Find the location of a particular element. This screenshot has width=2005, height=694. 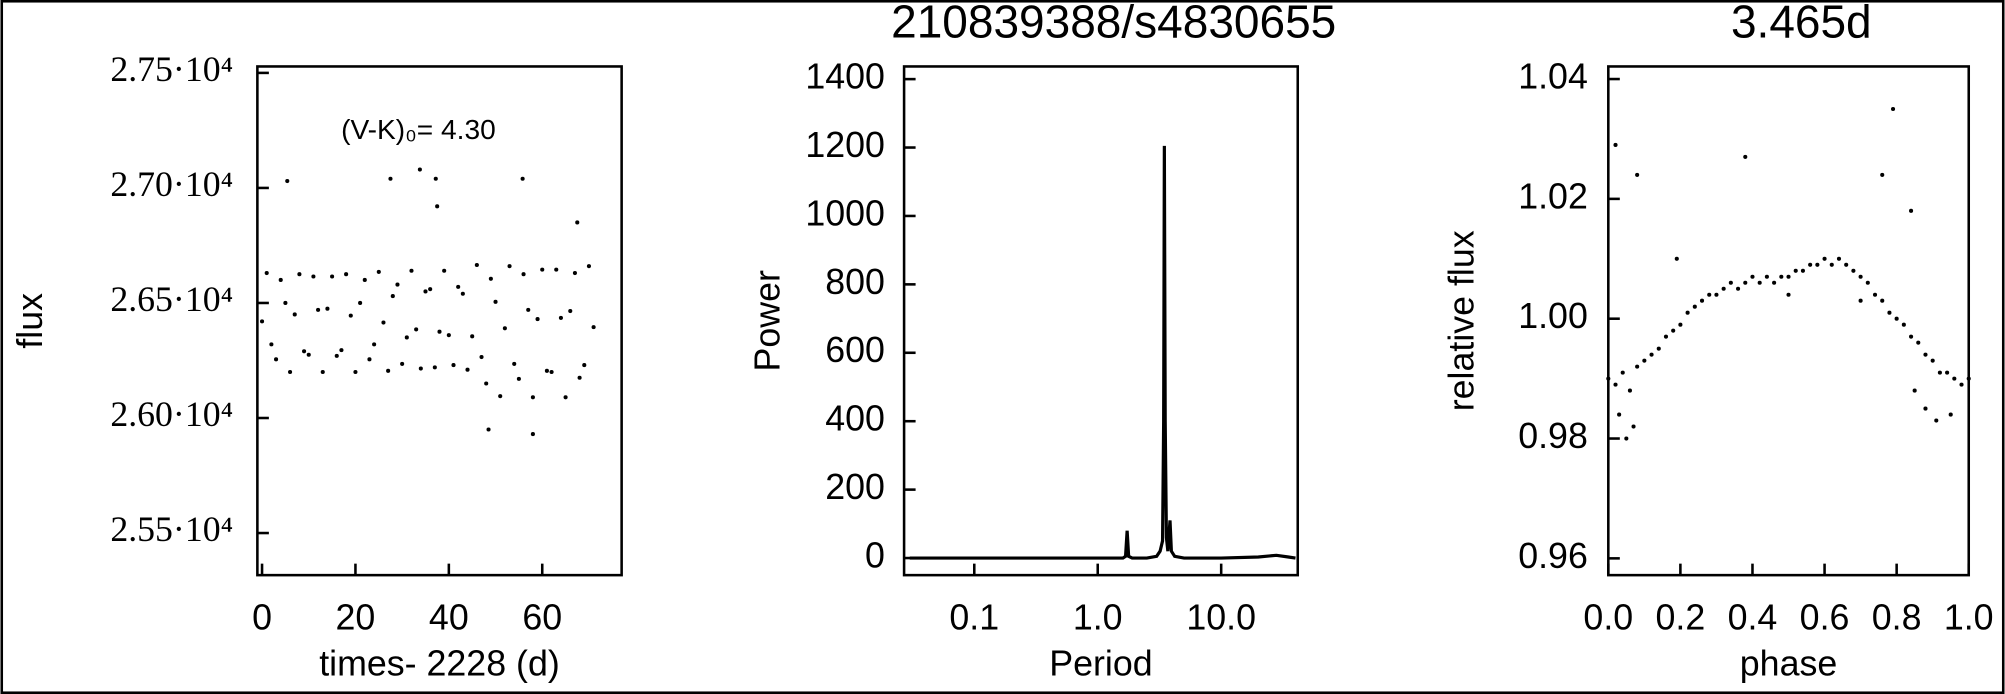

y-tick-label: 1.00 is located at coordinates (1553, 316).